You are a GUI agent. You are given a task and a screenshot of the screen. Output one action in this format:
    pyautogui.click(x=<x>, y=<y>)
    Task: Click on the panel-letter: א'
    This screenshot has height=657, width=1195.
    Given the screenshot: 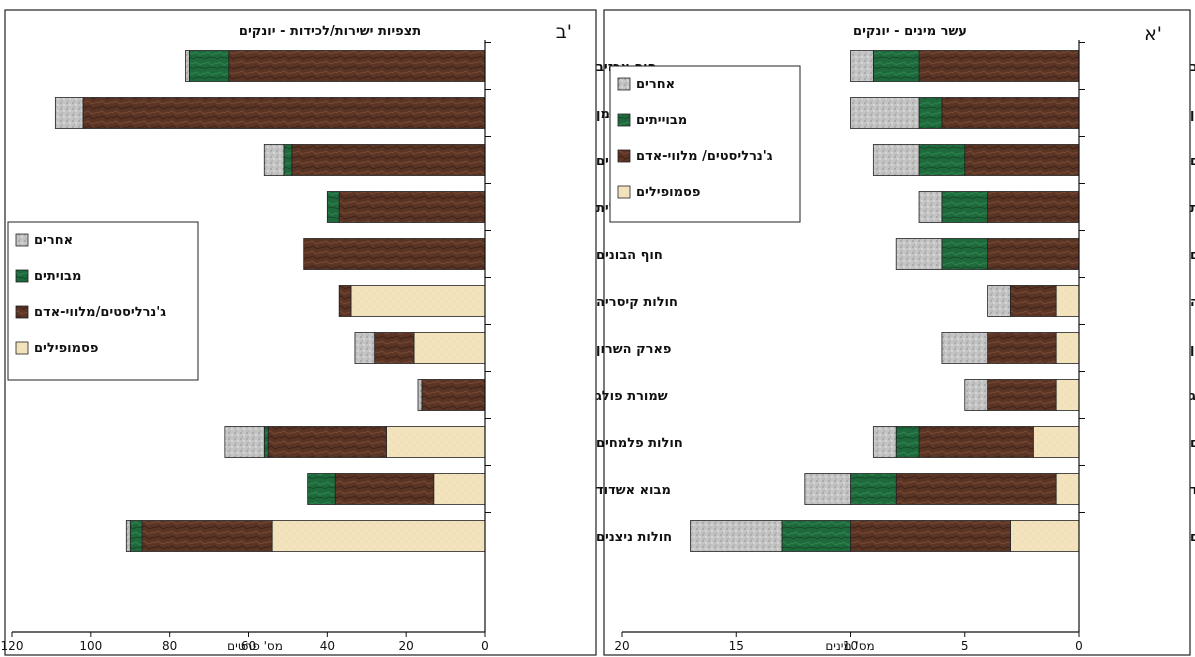 What is the action you would take?
    pyautogui.click(x=1153, y=34)
    